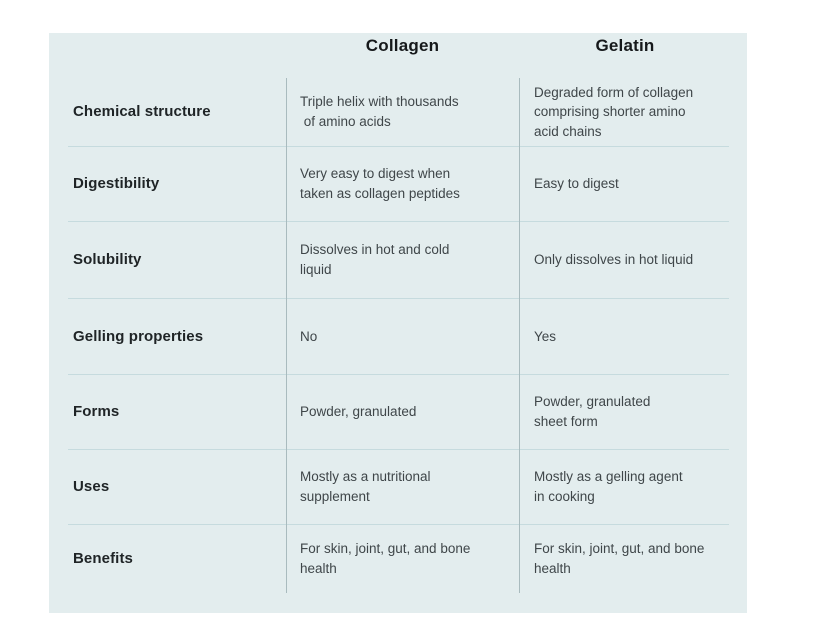  What do you see at coordinates (358, 412) in the screenshot?
I see `collagen-cell: Powder, granulated` at bounding box center [358, 412].